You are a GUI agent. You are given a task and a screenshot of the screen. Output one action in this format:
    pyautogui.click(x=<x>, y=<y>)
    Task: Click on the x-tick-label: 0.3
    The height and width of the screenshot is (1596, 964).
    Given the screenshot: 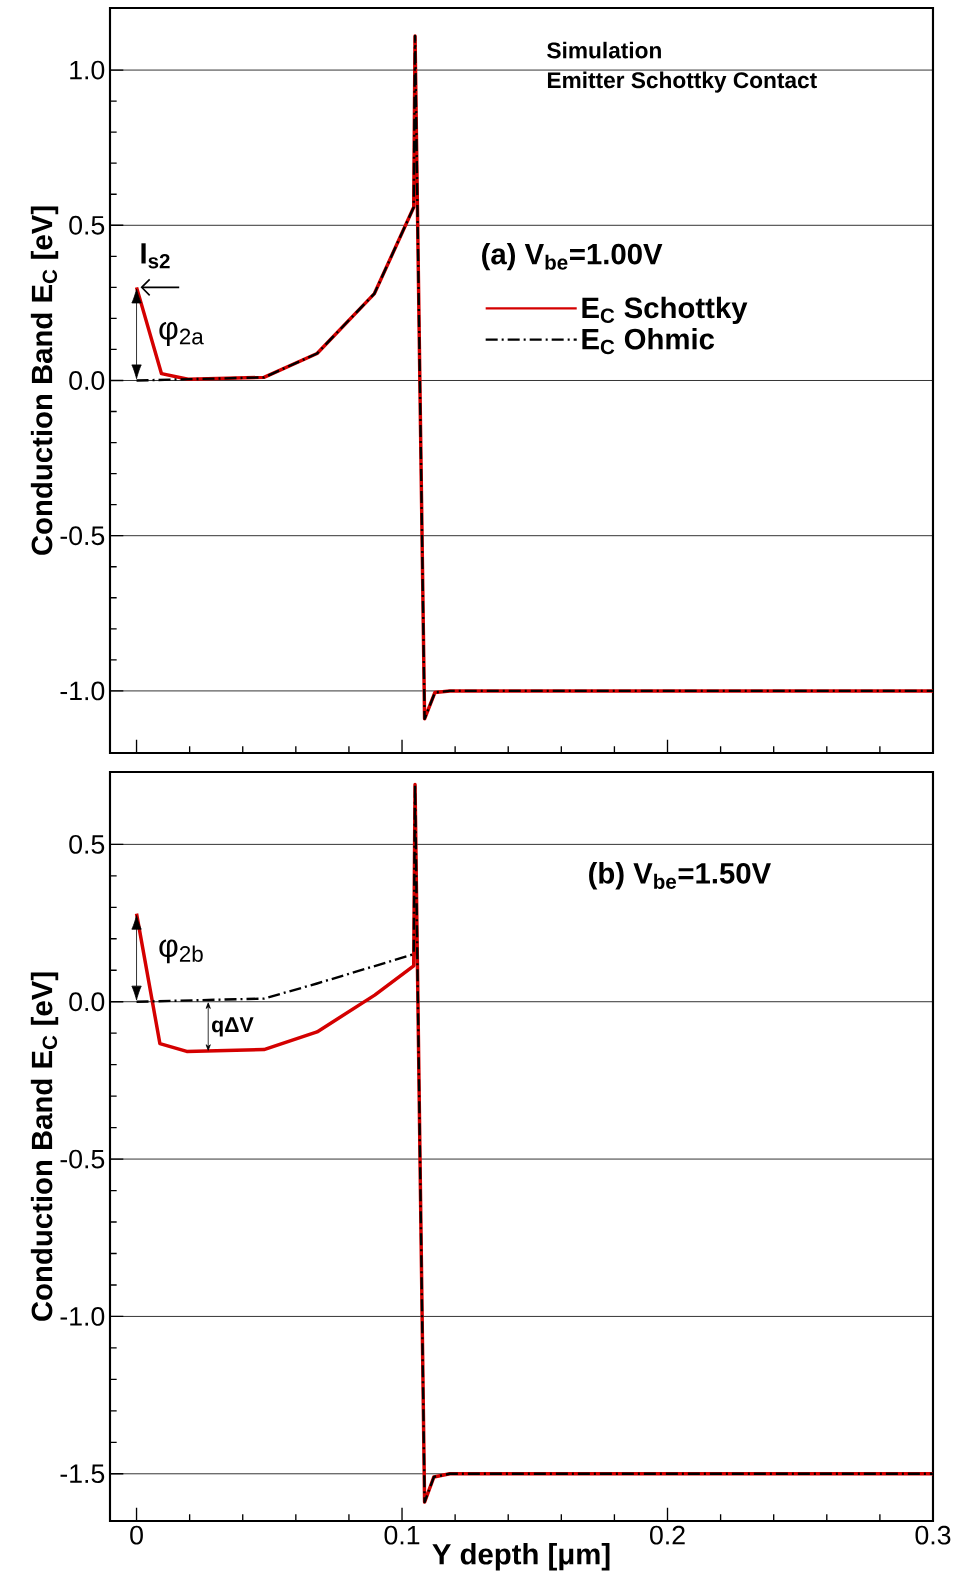 What is the action you would take?
    pyautogui.click(x=933, y=1535)
    